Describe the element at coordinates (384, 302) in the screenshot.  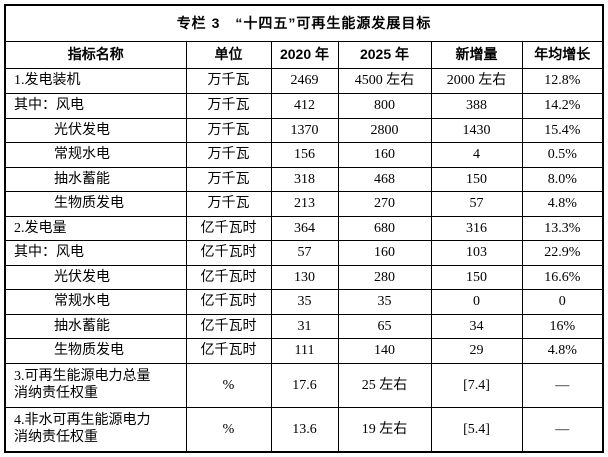
I see `cell-2025: 35` at that location.